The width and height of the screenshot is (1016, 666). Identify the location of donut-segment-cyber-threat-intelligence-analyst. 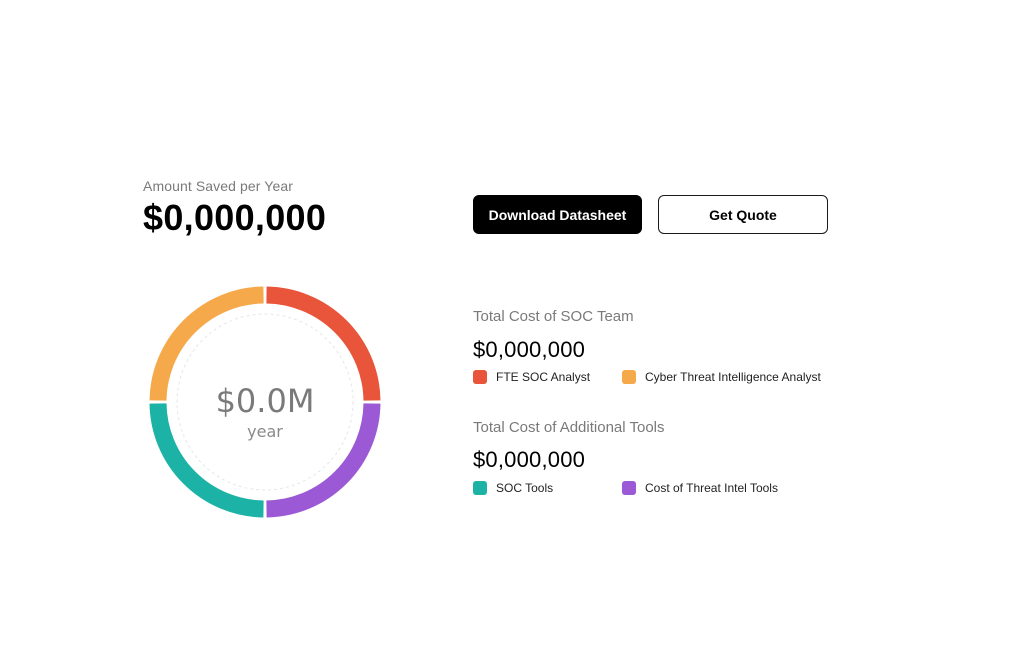
(206, 343).